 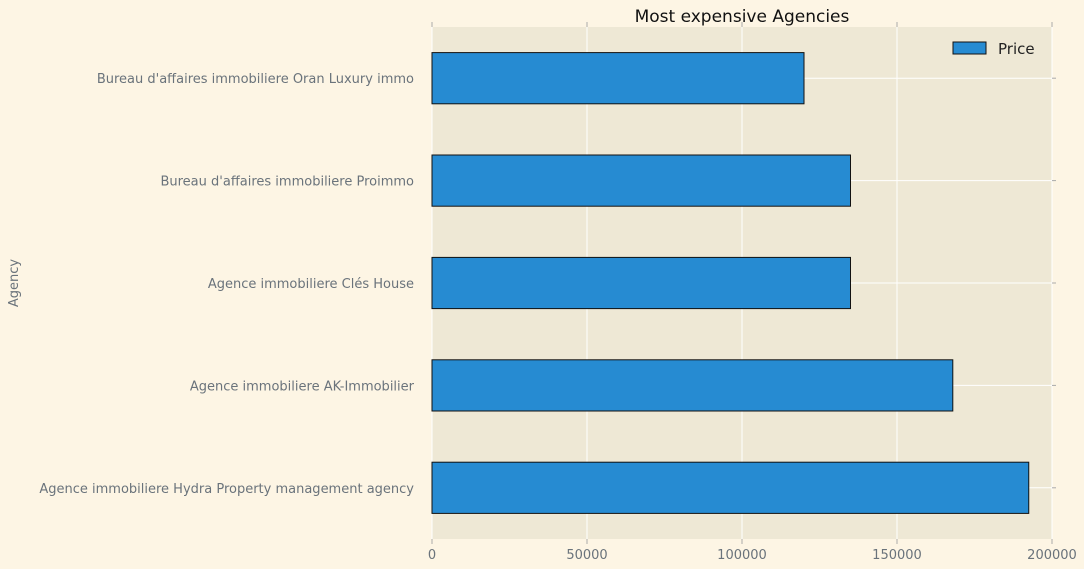 What do you see at coordinates (287, 182) in the screenshot?
I see `y-tick-label: Bureau d'affaires immobiliere Proimmo` at bounding box center [287, 182].